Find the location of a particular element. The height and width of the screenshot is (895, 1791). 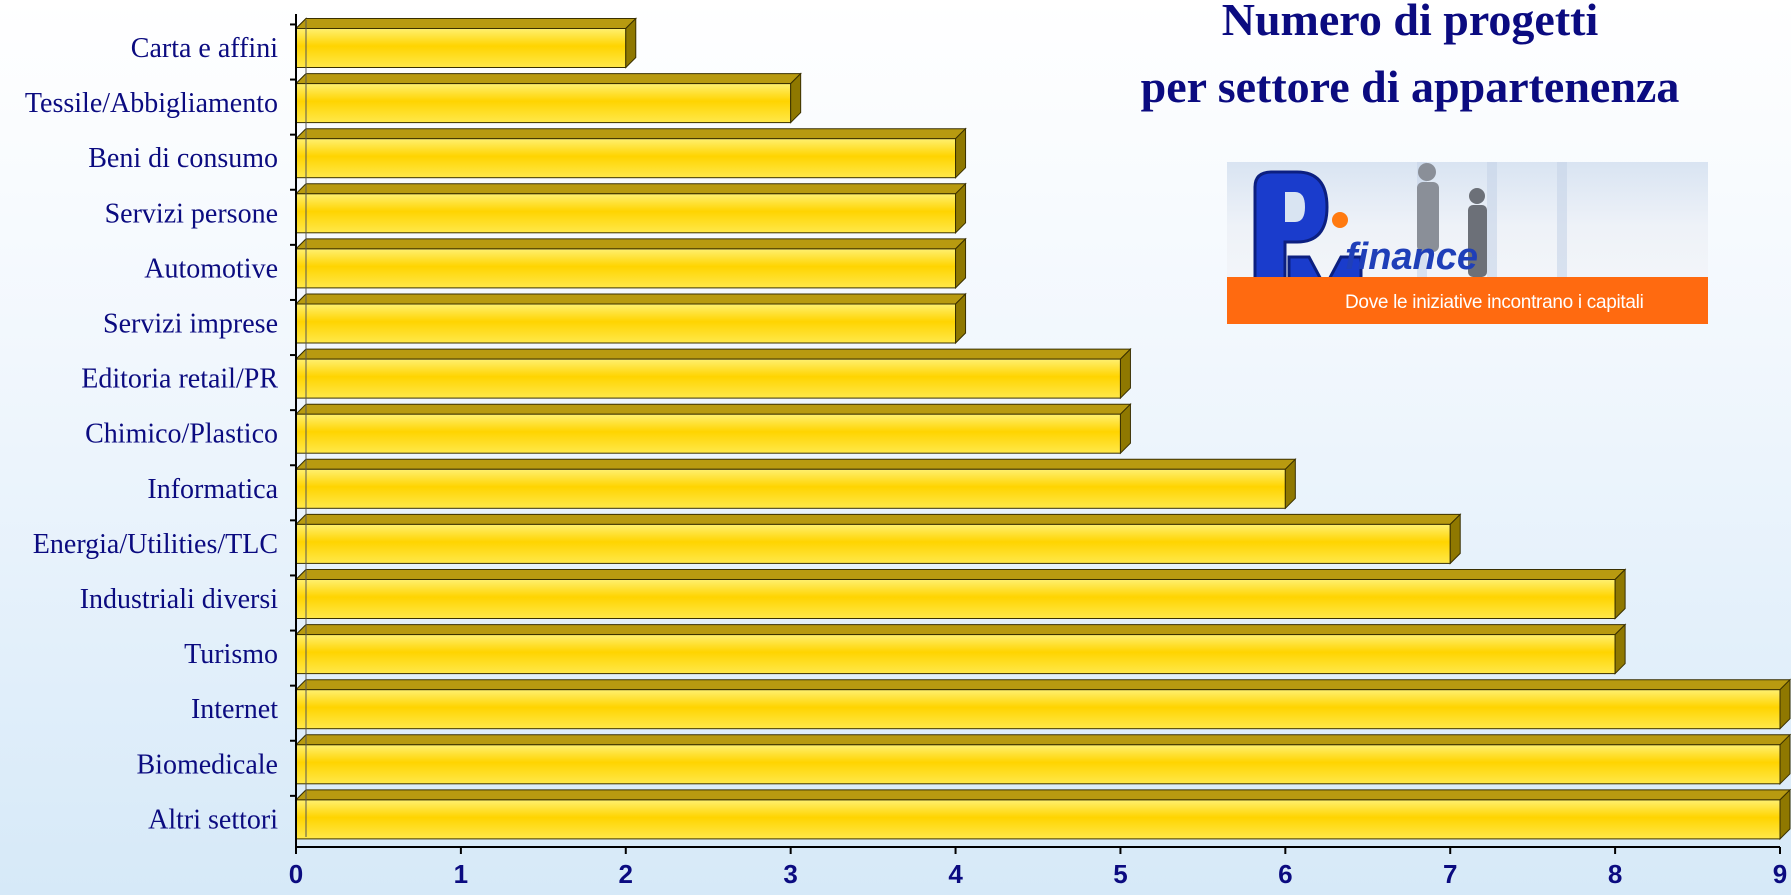

logo-dot-icon is located at coordinates (1340, 220).